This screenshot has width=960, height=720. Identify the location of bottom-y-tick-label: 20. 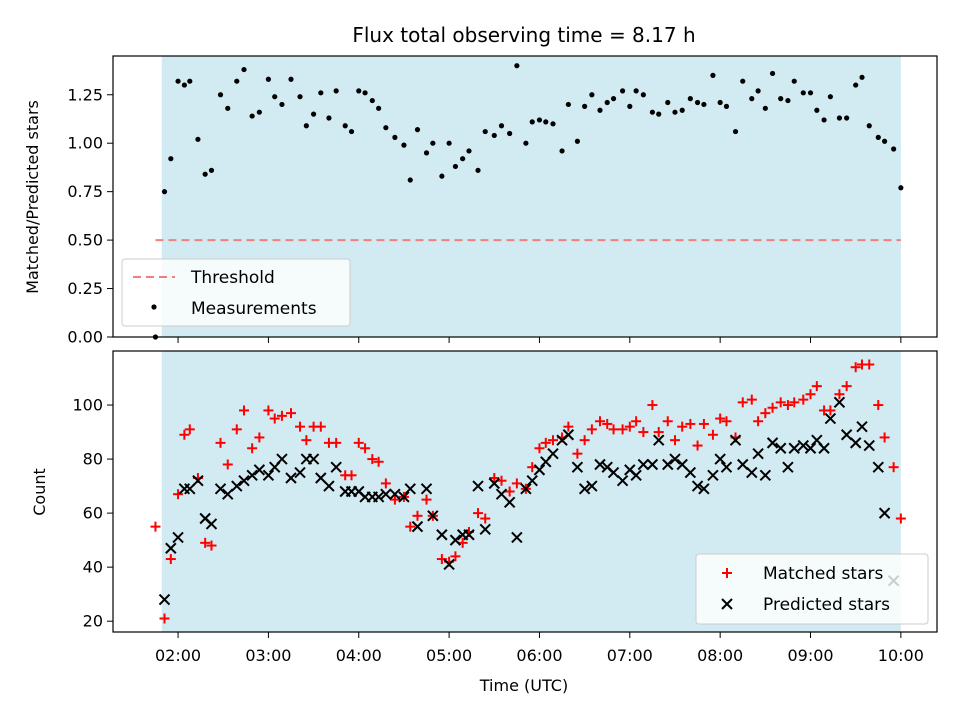
(93, 621).